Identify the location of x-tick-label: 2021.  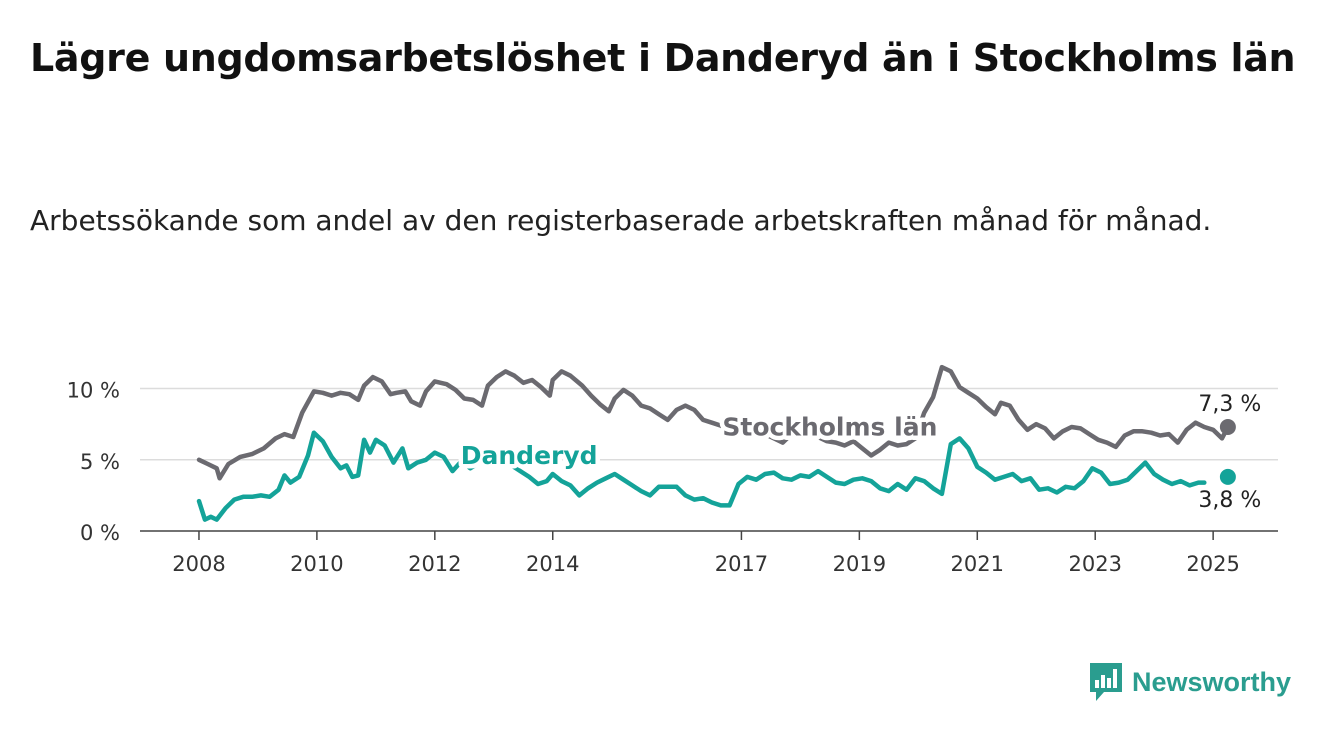
(977, 564).